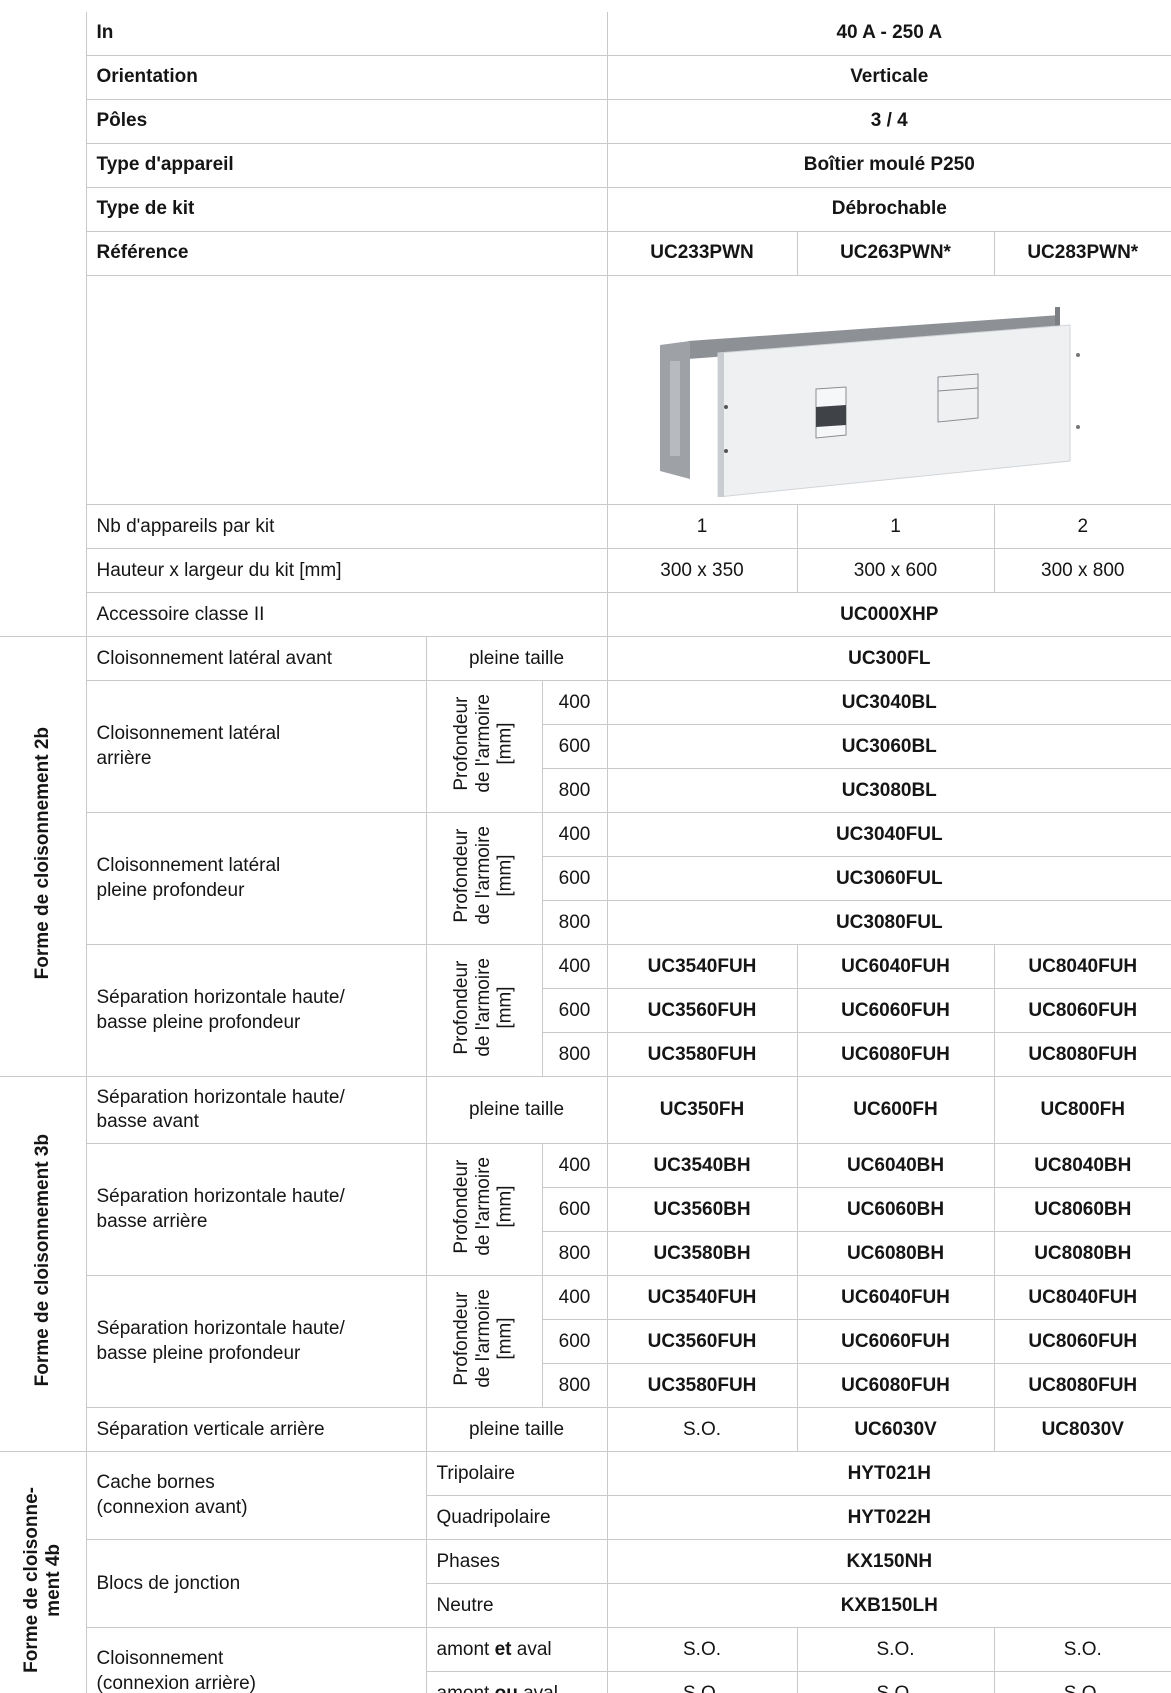 This screenshot has height=1693, width=1171. What do you see at coordinates (346, 165) in the screenshot?
I see `label: Type d'appareil` at bounding box center [346, 165].